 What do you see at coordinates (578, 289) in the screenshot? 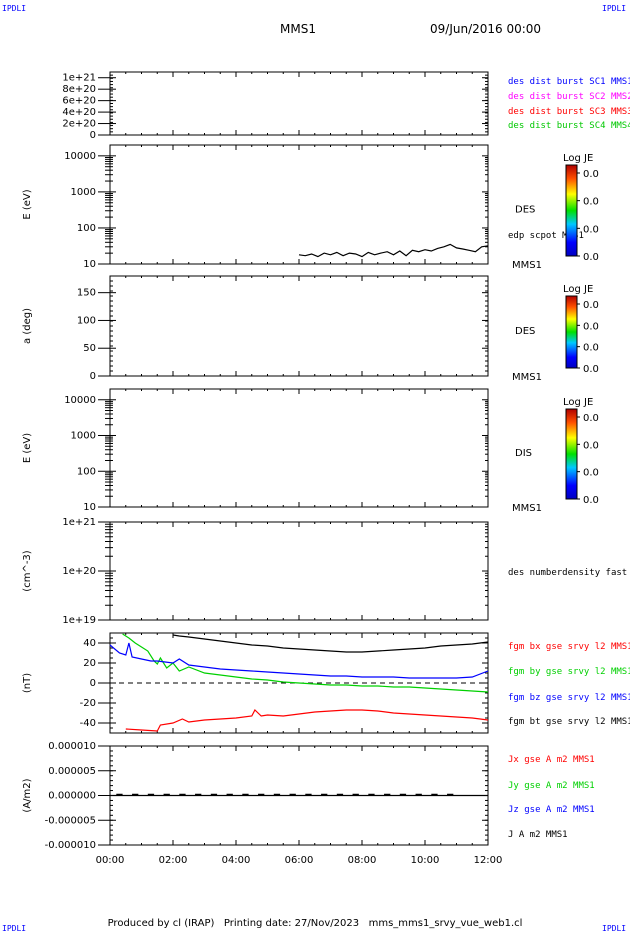
I see `des-pitch-colorbar-title: Log JE` at bounding box center [578, 289].